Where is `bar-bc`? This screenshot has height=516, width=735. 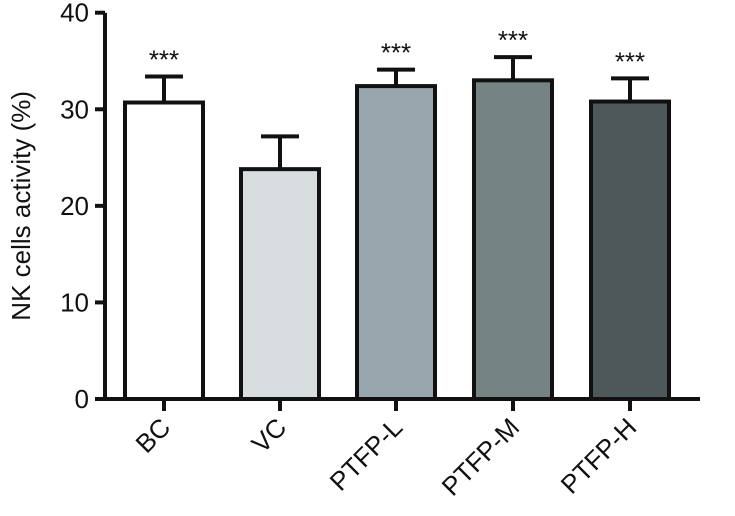 bar-bc is located at coordinates (164, 251).